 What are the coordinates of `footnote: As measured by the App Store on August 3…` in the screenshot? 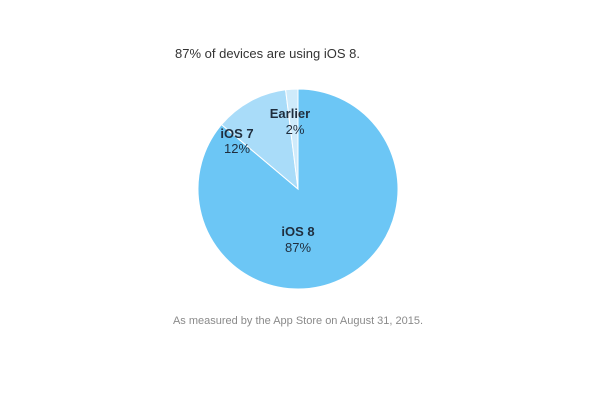 It's located at (298, 321).